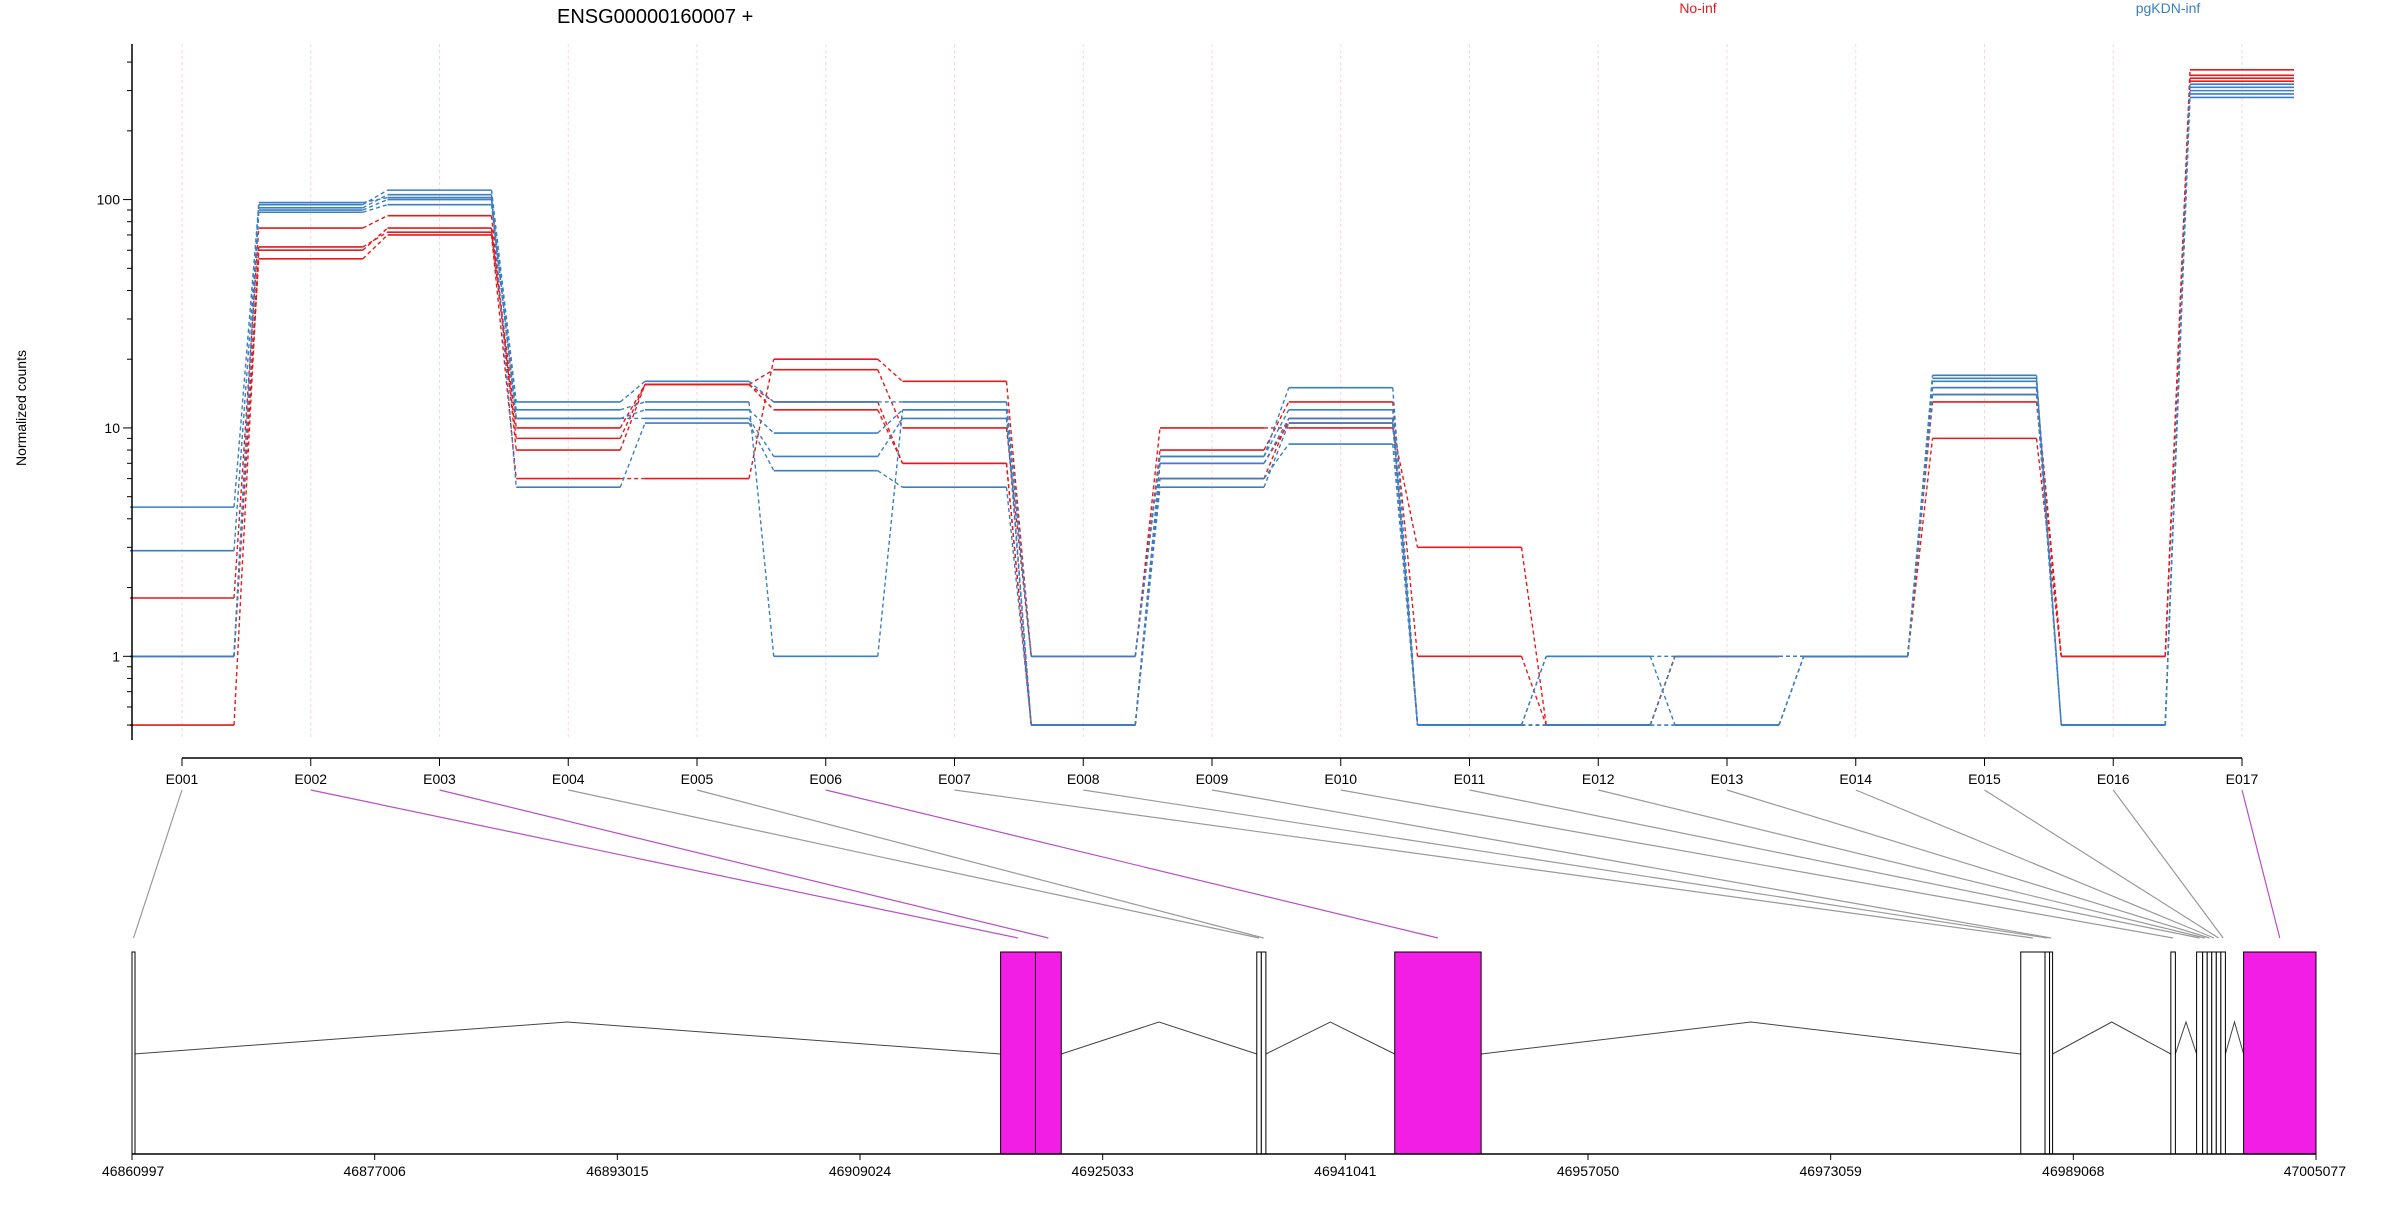  I want to click on exon-link-E015, so click(2101, 864).